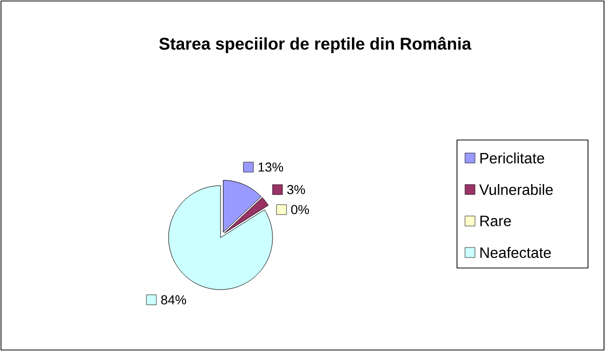 The image size is (605, 351). What do you see at coordinates (300, 209) in the screenshot?
I see `text: 0%` at bounding box center [300, 209].